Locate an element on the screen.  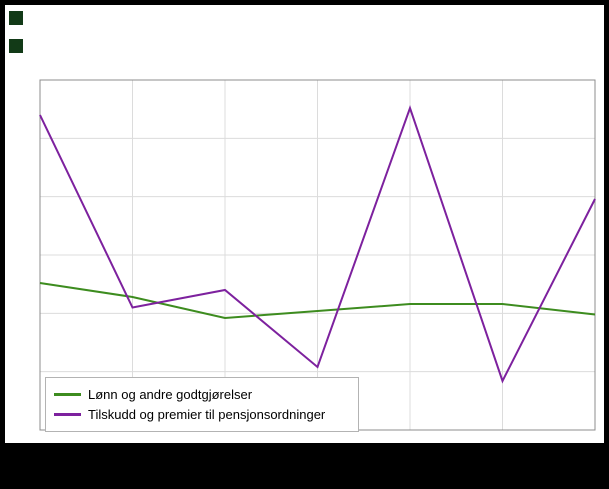
legend-item-lonn: Lønn og andre godtgjørelser is located at coordinates (201, 394).